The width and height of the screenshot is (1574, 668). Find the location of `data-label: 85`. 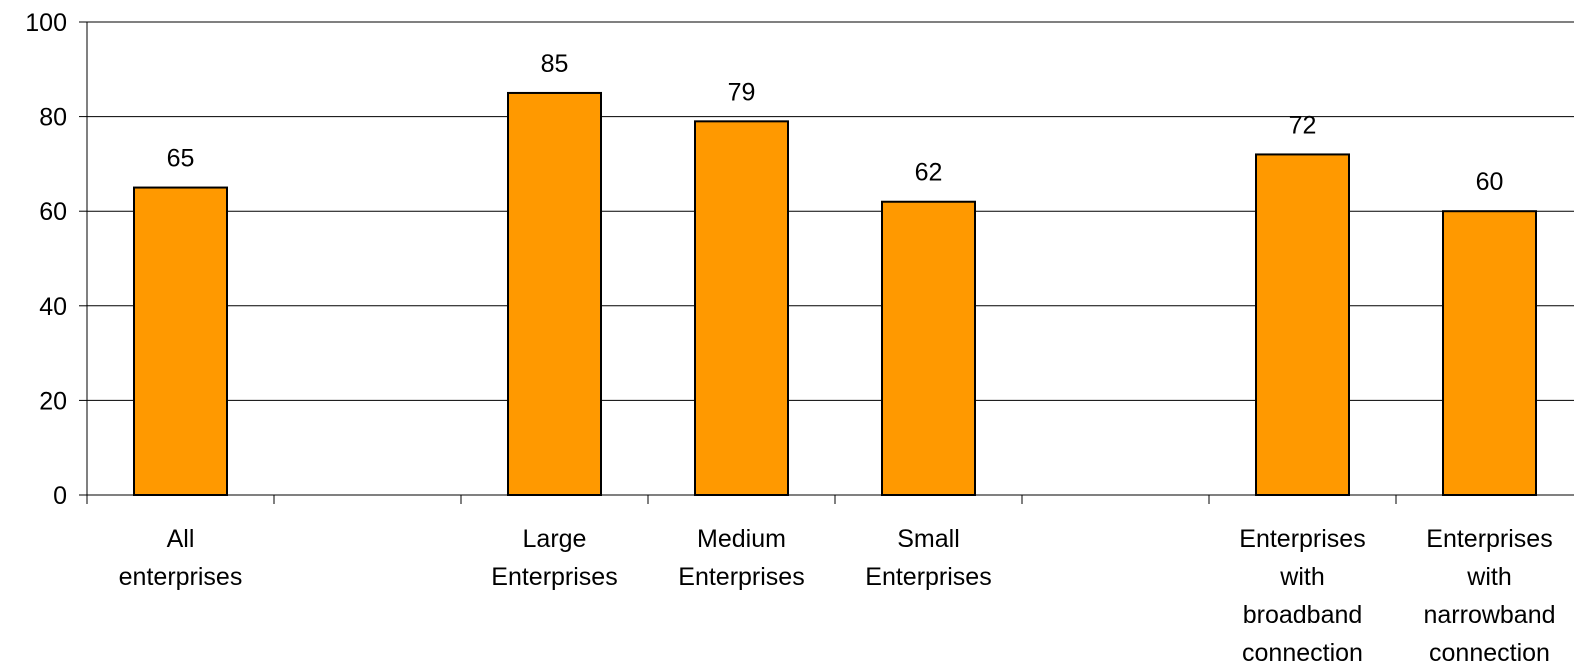

data-label: 85 is located at coordinates (555, 64).